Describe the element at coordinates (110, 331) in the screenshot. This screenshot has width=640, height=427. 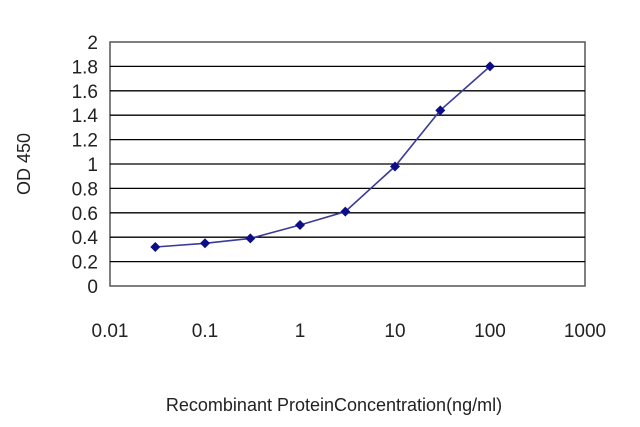
I see `x-tick-label: 0.01` at that location.